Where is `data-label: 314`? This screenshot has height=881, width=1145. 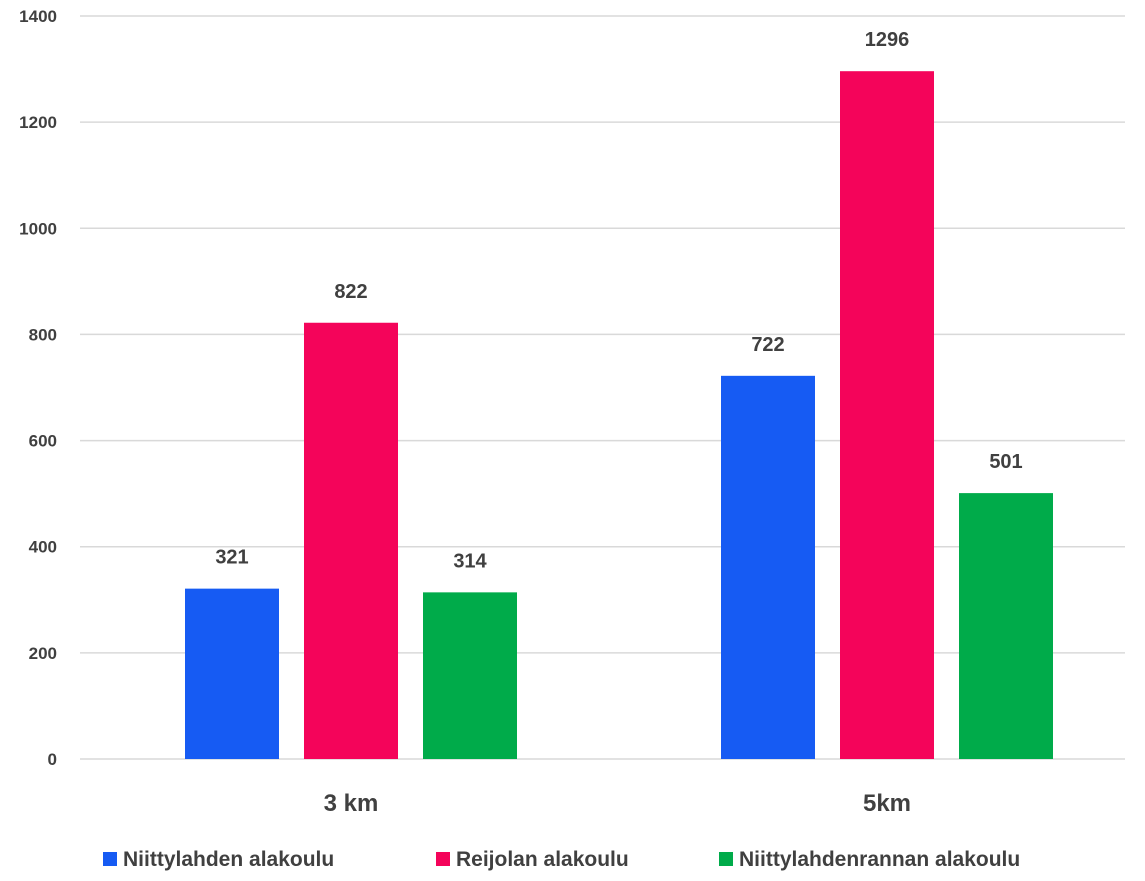 data-label: 314 is located at coordinates (470, 561).